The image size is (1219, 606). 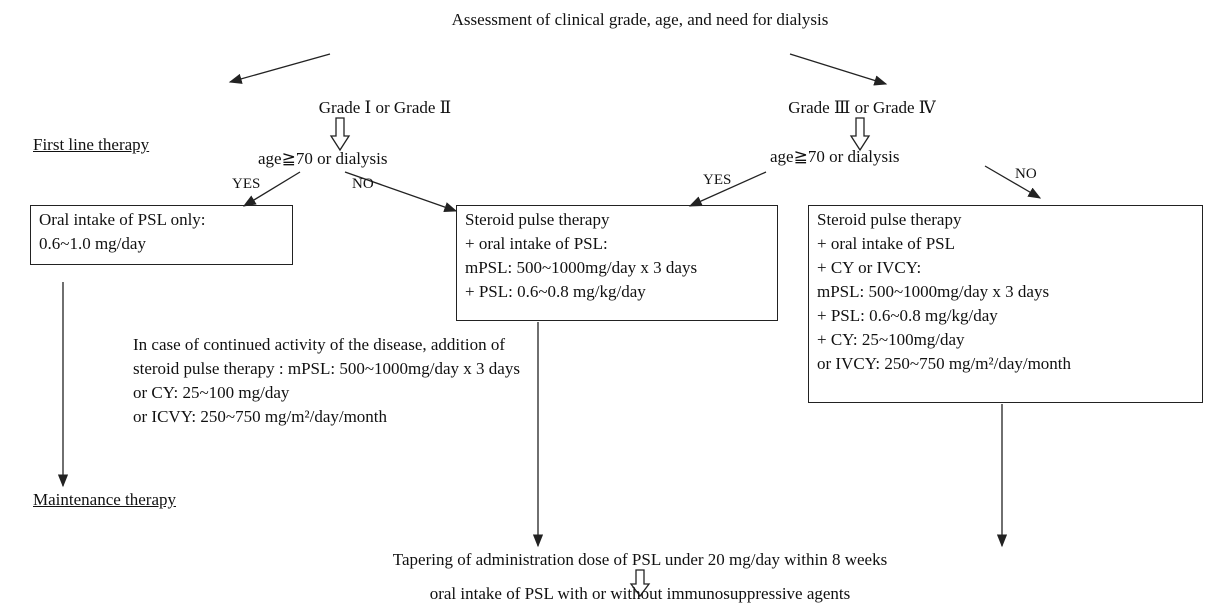 What do you see at coordinates (869, 267) in the screenshot?
I see `text-line: + CY or IVCY:` at bounding box center [869, 267].